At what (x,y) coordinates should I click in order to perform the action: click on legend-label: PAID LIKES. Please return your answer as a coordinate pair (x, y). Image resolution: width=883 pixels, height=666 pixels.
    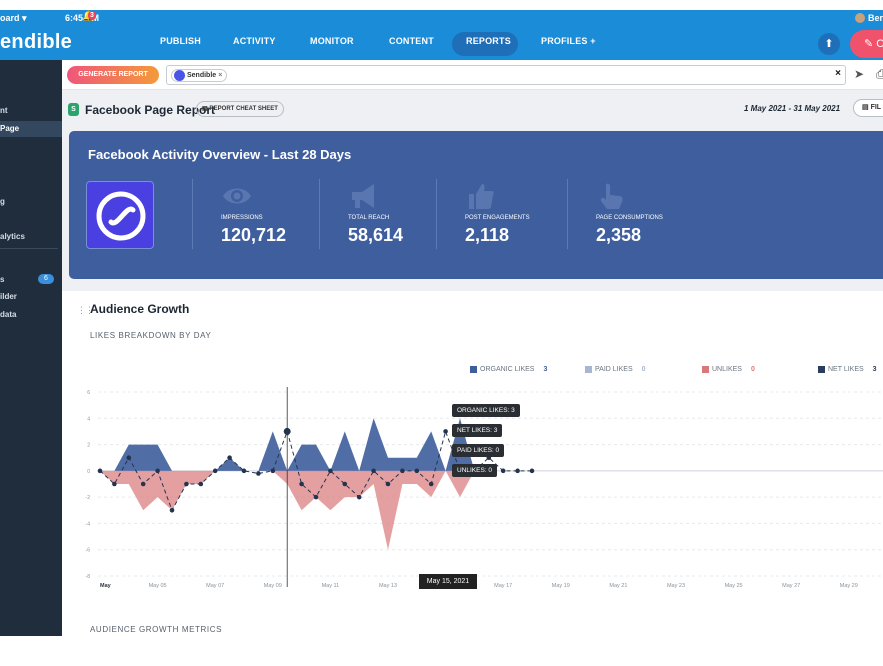
    Looking at the image, I should click on (614, 369).